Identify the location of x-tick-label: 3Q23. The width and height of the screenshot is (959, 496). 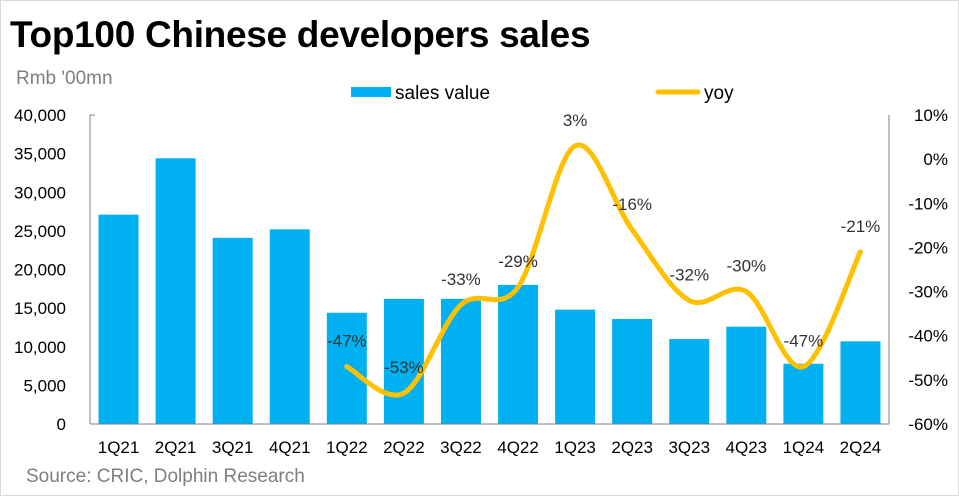
(689, 447).